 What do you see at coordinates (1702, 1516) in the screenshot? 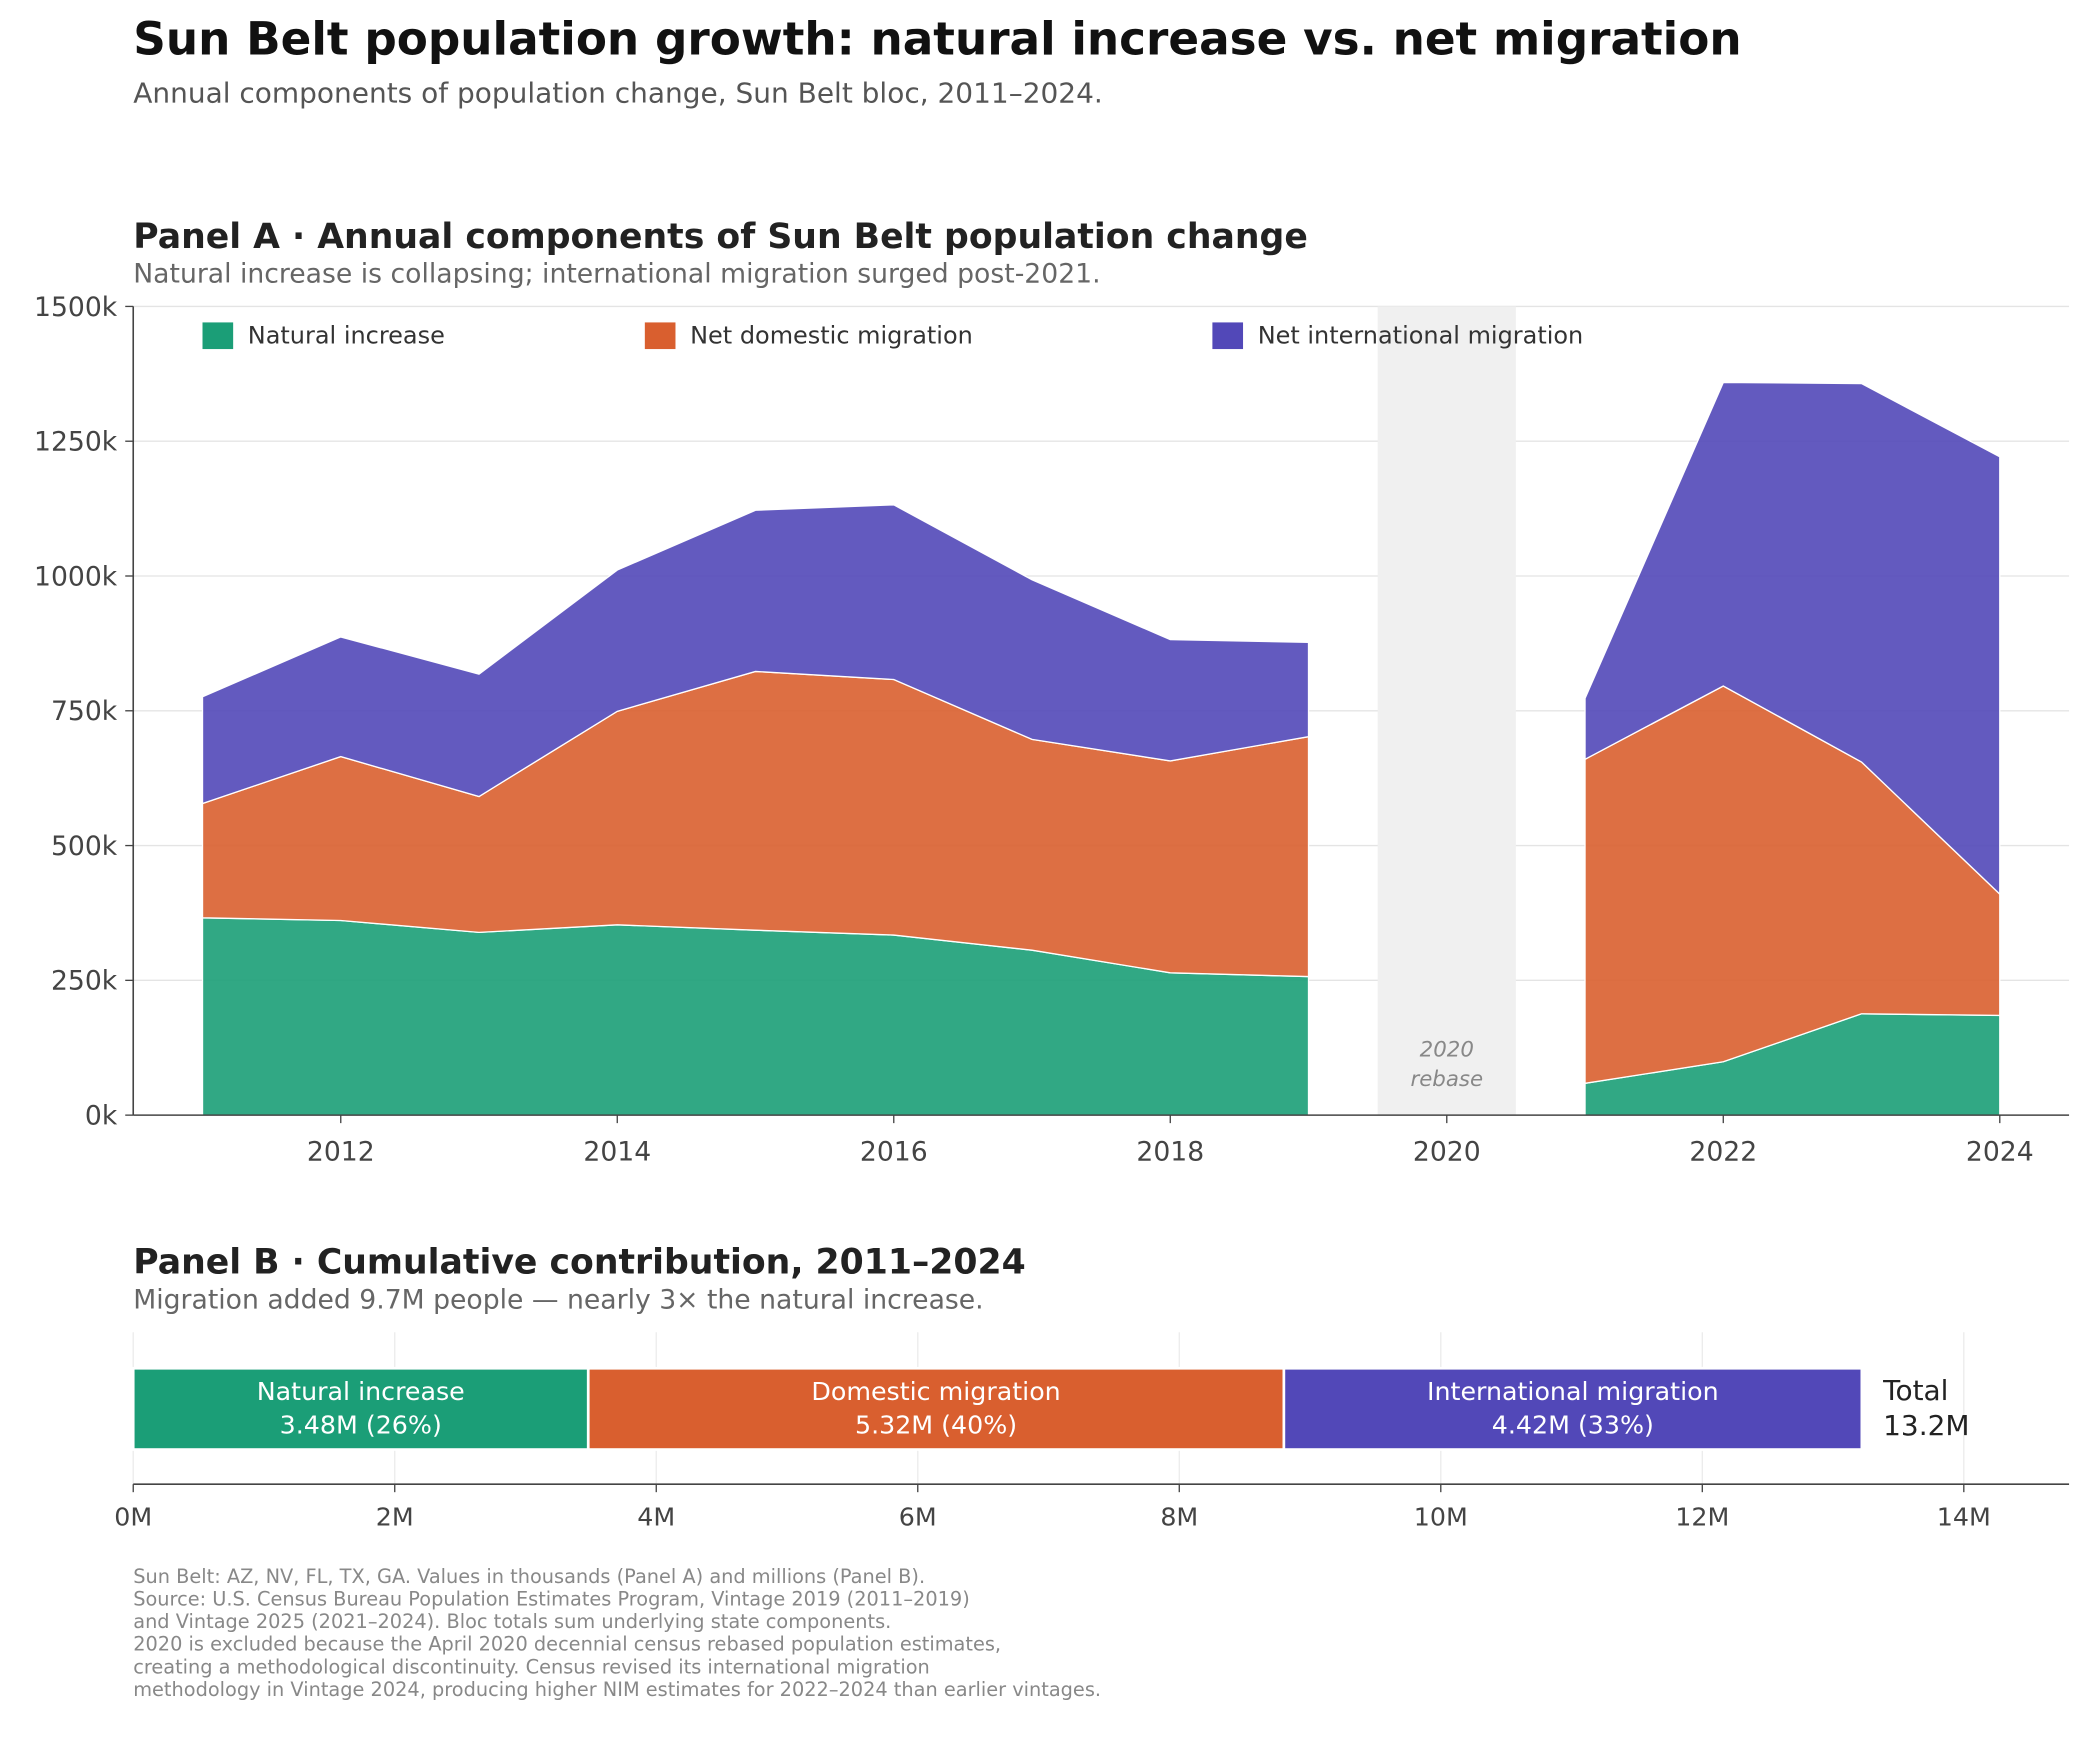
I see `x-tick-label: 12M` at bounding box center [1702, 1516].